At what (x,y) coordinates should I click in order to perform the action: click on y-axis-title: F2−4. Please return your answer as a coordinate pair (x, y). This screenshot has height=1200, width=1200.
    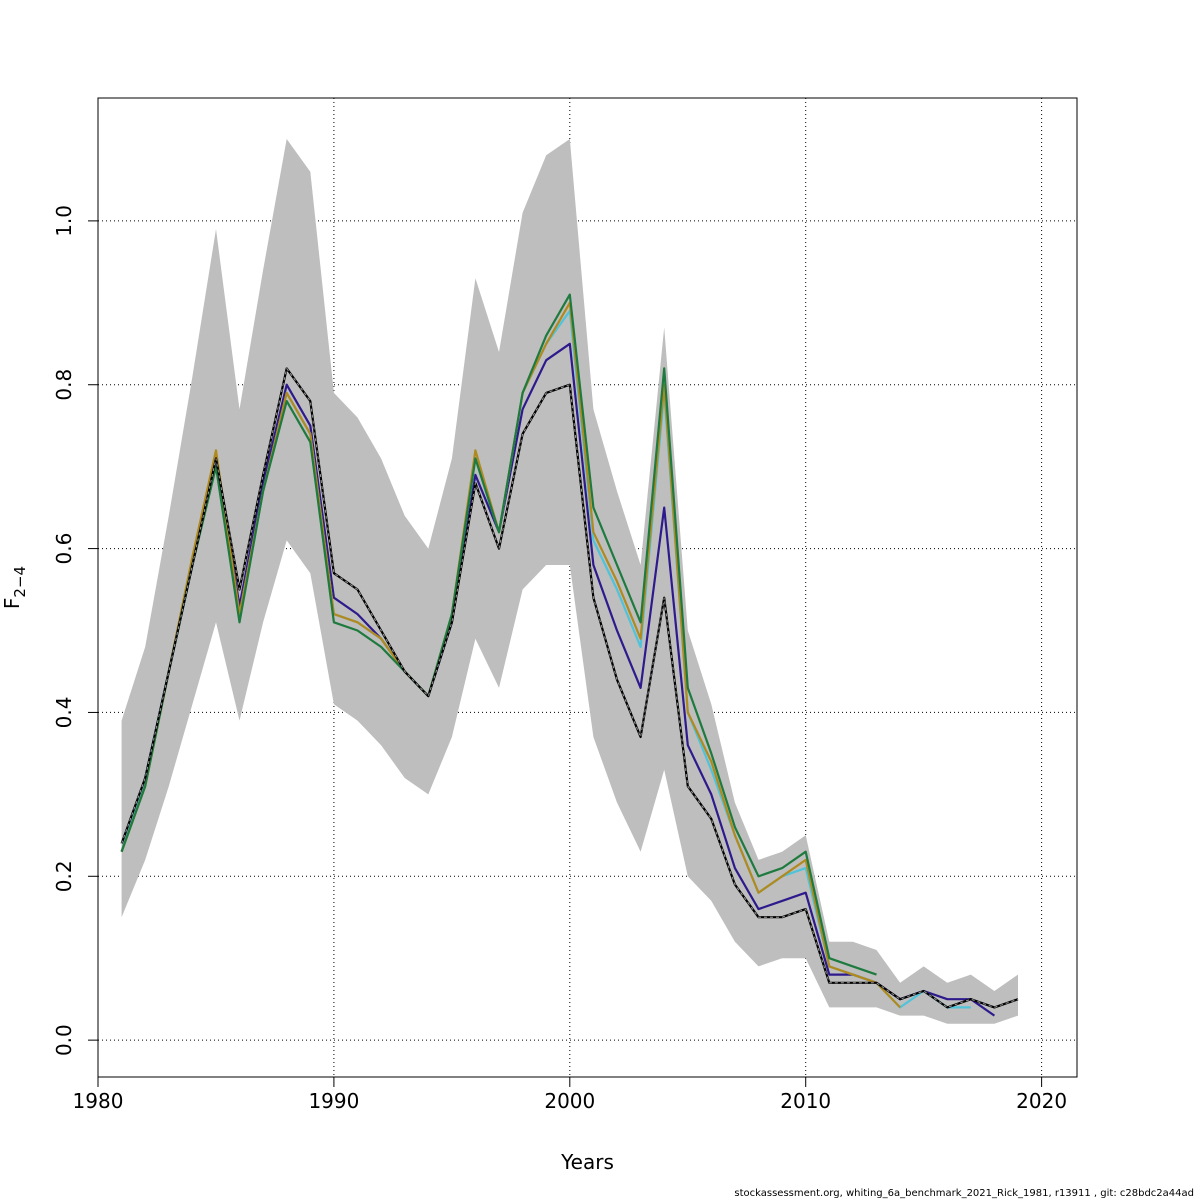
    Looking at the image, I should click on (14, 587).